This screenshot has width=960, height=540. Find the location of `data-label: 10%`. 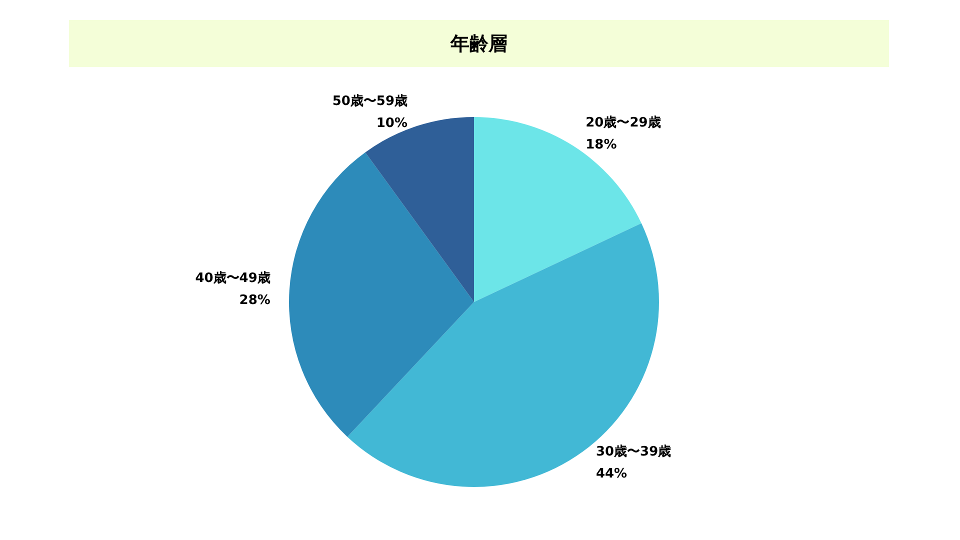

data-label: 10% is located at coordinates (392, 124).